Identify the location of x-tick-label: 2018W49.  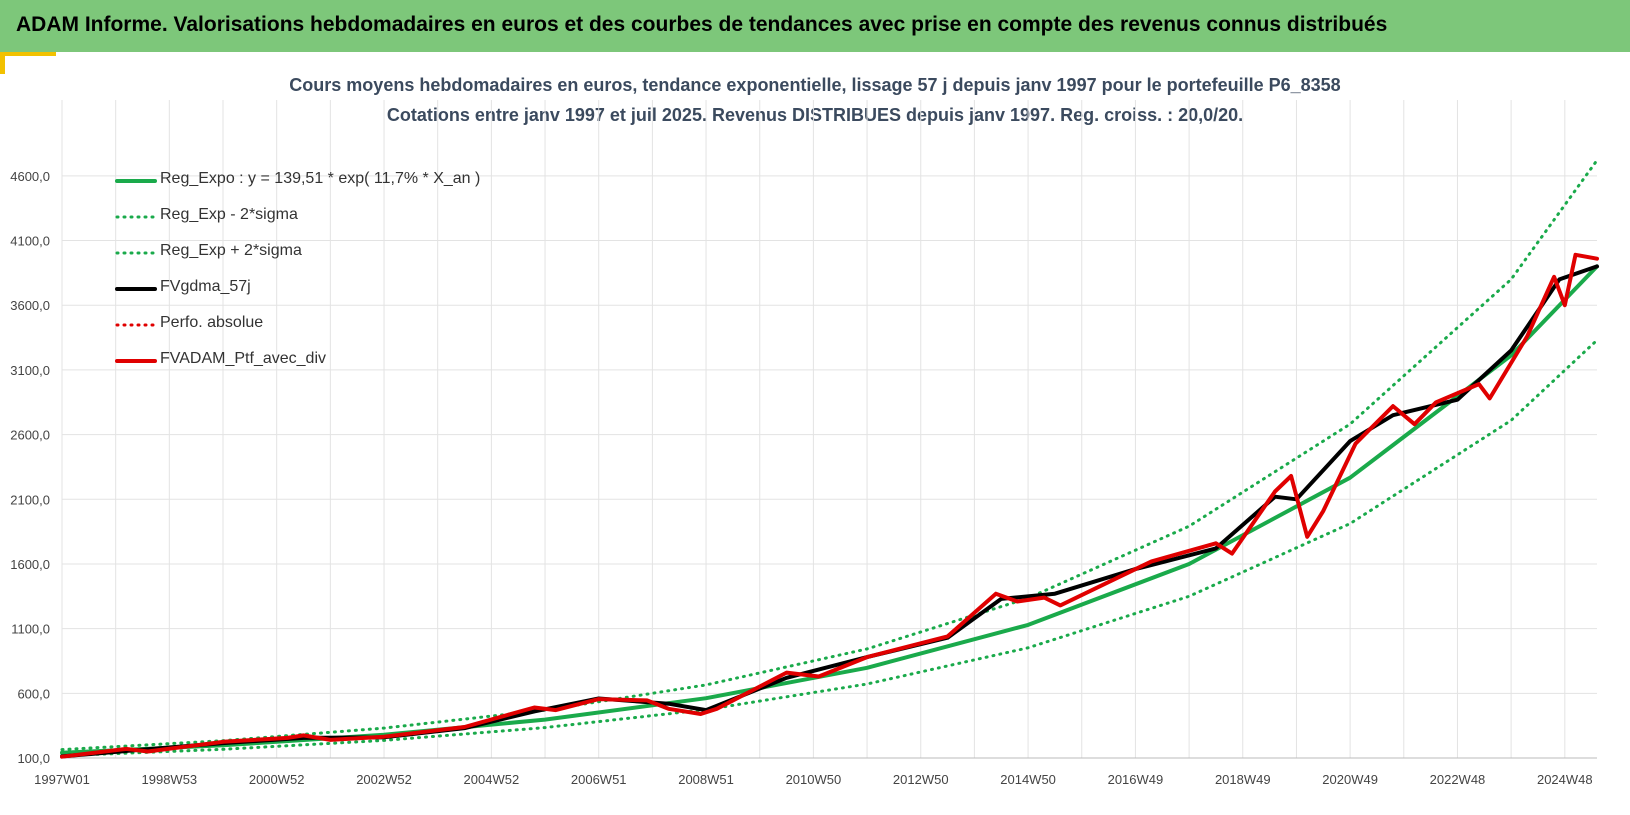
(1243, 779).